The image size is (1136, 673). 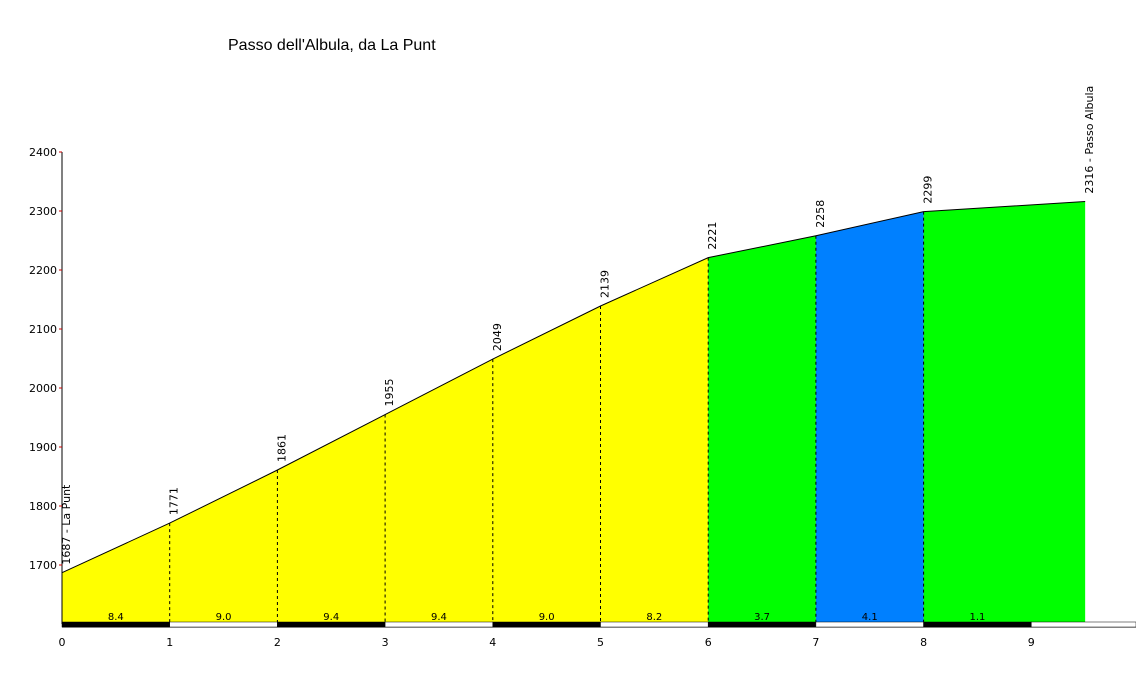 What do you see at coordinates (598, 624) in the screenshot?
I see `distance-bar-layer` at bounding box center [598, 624].